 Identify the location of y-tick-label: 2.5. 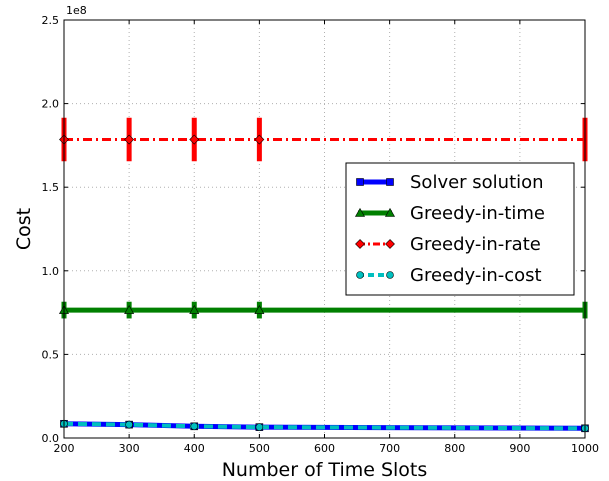
(51, 20).